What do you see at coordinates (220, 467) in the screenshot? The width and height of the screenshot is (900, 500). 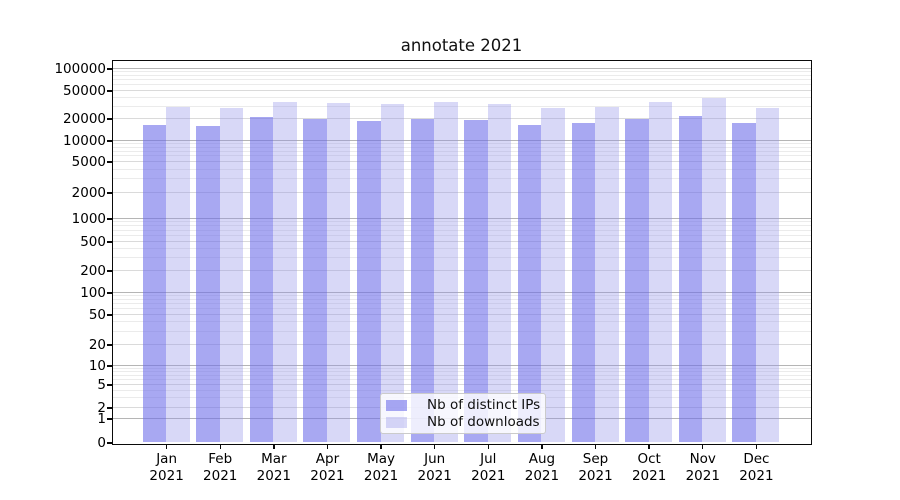 I see `x-tick-label: Feb 2021` at bounding box center [220, 467].